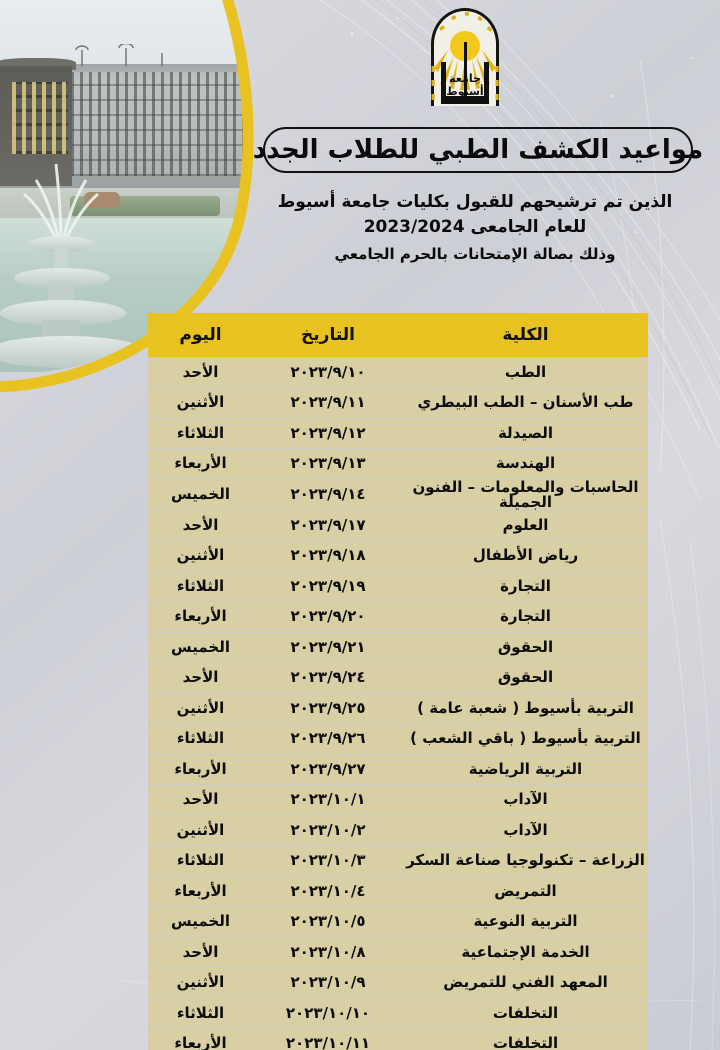 The height and width of the screenshot is (1050, 720). Describe the element at coordinates (328, 495) in the screenshot. I see `cell-date: ٢٠٢٣/٩/١٤` at that location.